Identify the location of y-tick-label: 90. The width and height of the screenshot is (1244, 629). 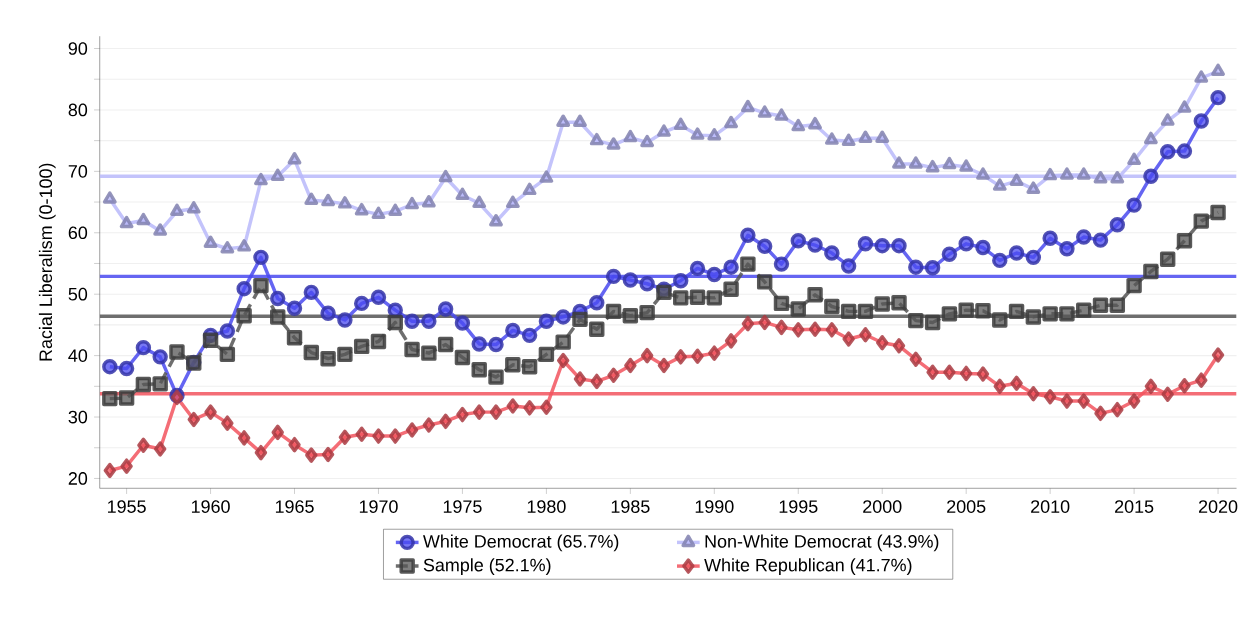
(78, 48).